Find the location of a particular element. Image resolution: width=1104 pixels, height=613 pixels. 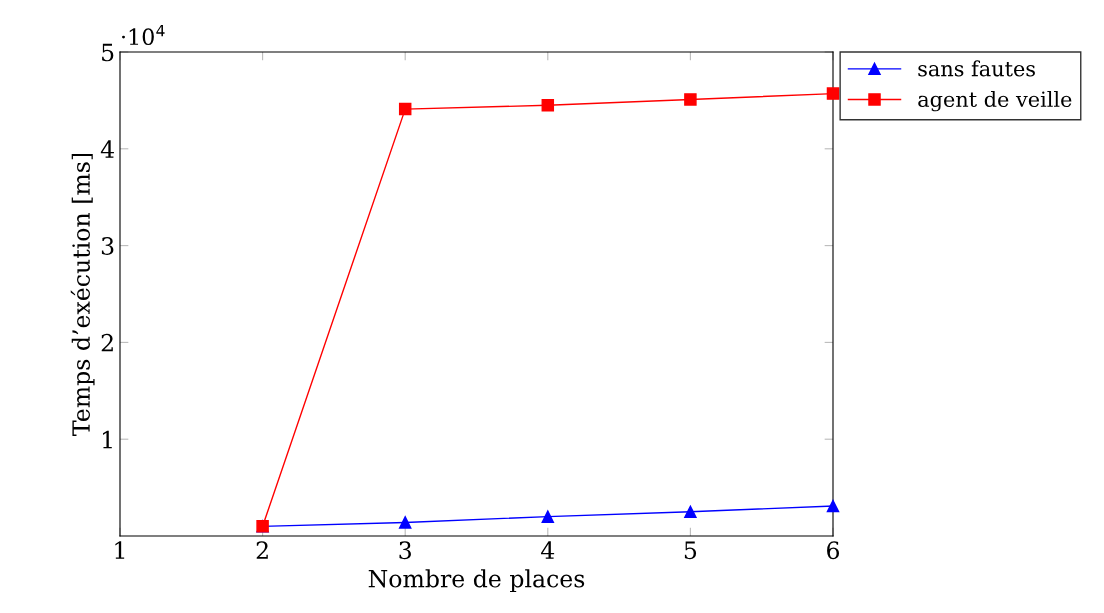

x-tick-label: 5 is located at coordinates (690, 550).